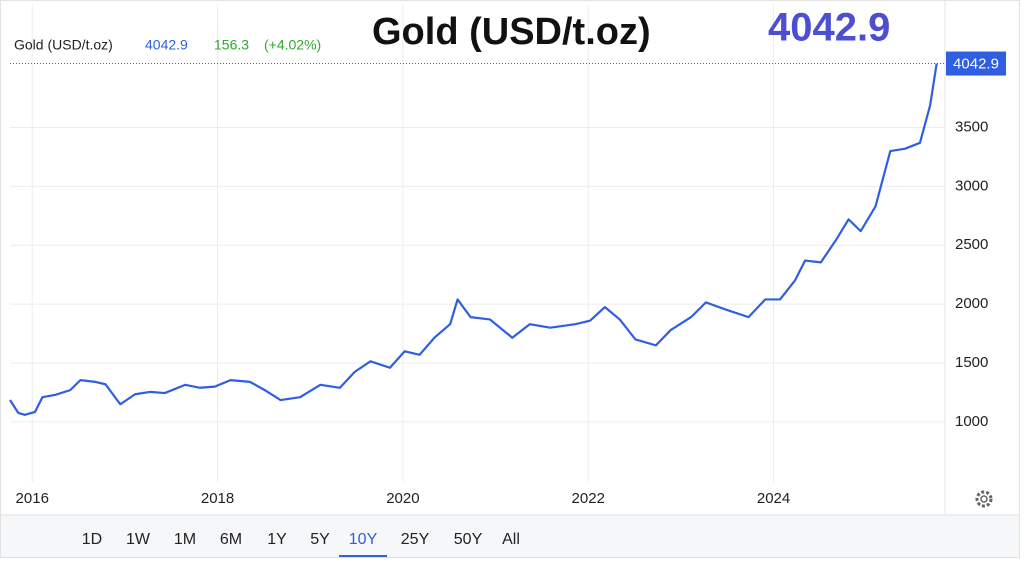 The width and height of the screenshot is (1024, 566). What do you see at coordinates (402, 498) in the screenshot?
I see `x-tick-label: 2020` at bounding box center [402, 498].